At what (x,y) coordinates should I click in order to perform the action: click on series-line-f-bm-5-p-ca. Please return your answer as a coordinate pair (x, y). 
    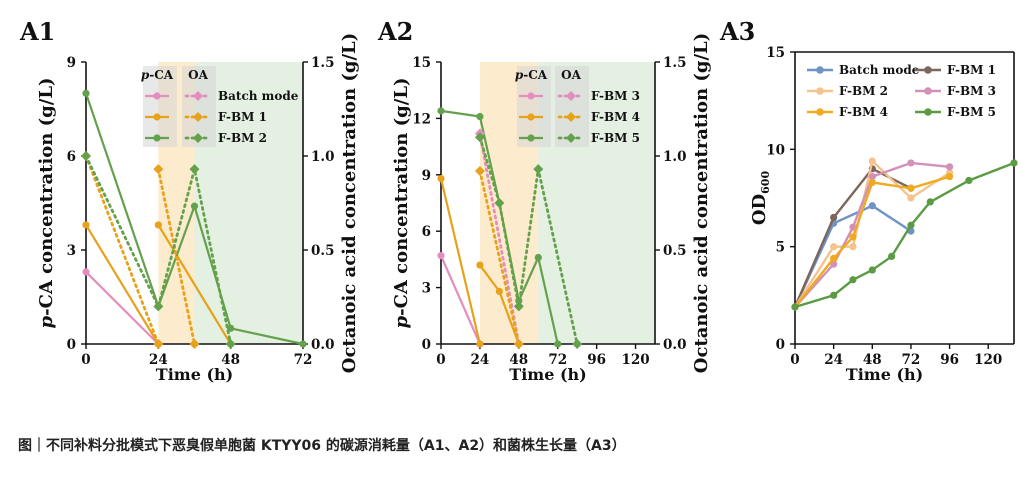
    Looking at the image, I should click on (499, 227).